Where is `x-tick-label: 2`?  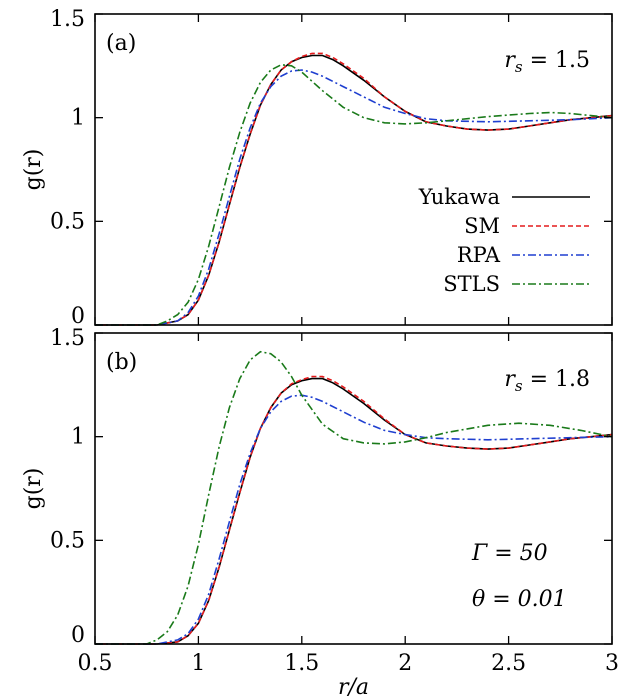
x-tick-label: 2 is located at coordinates (405, 663).